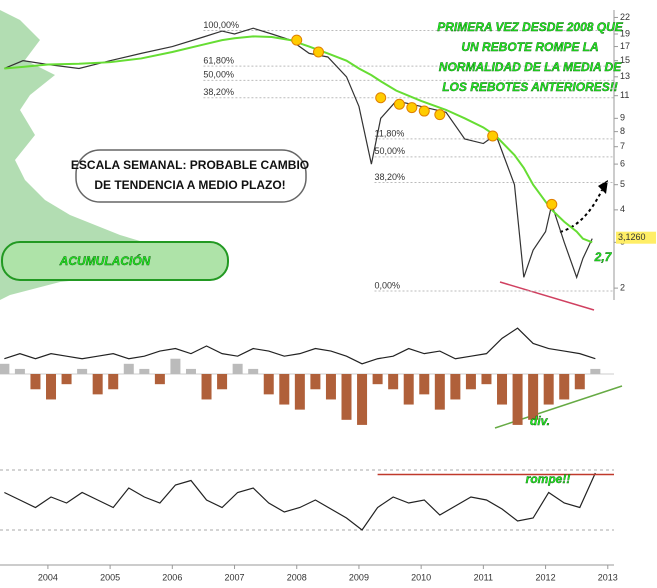  Describe the element at coordinates (297, 577) in the screenshot. I see `x-tick-label: 2008` at that location.